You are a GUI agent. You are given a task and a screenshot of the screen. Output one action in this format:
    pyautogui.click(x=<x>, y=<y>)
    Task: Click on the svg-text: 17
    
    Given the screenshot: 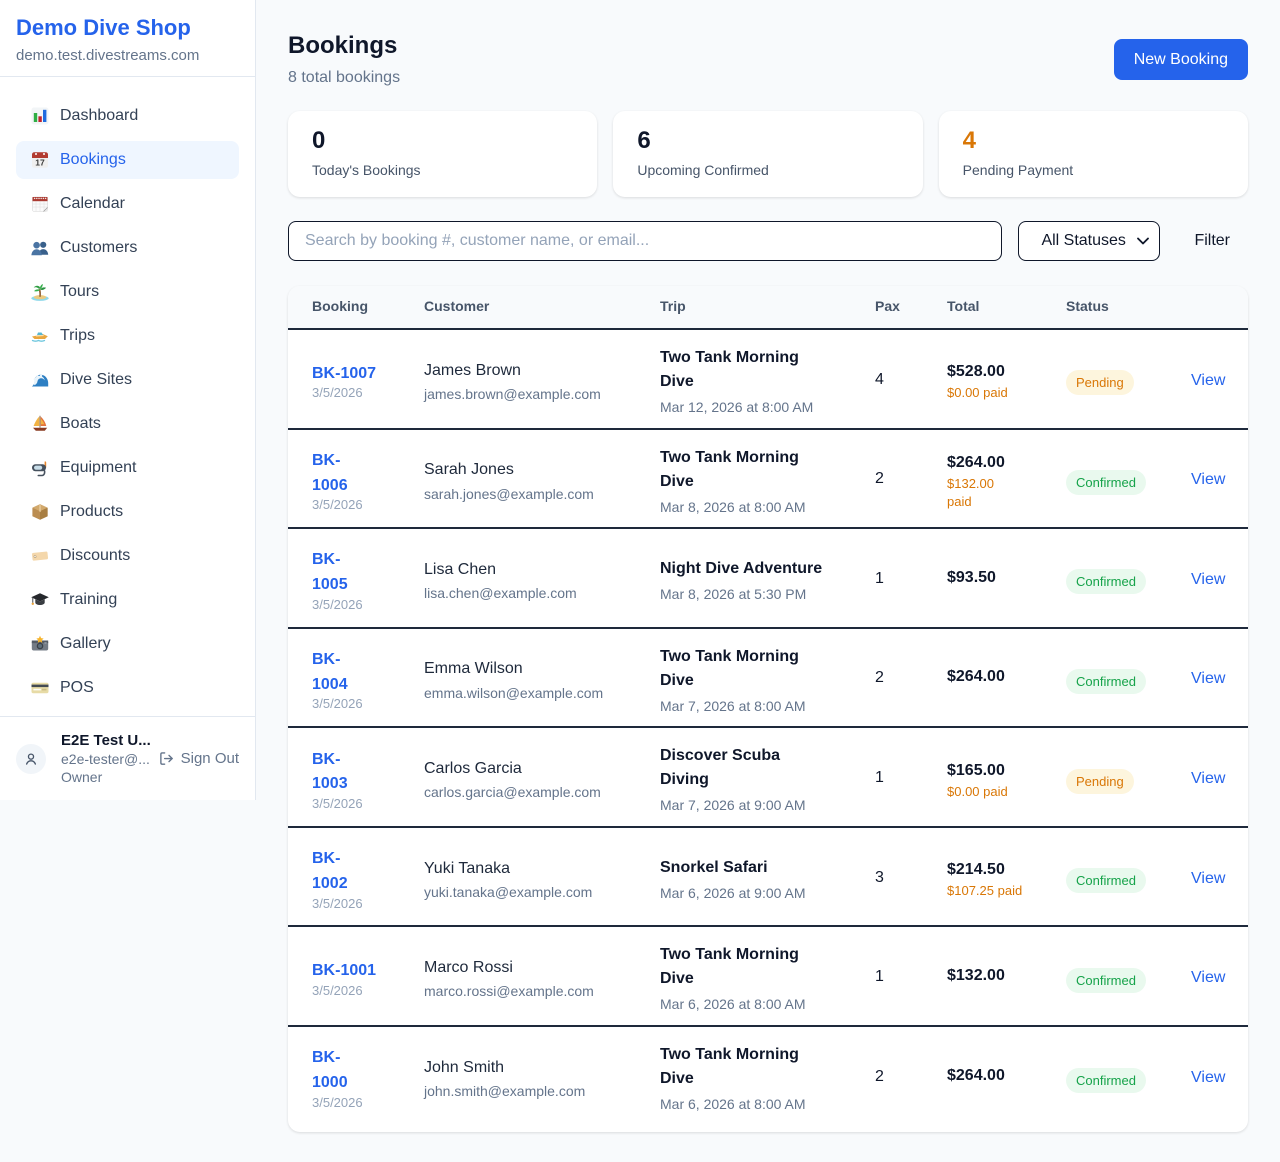 What is the action you would take?
    pyautogui.click(x=40, y=163)
    